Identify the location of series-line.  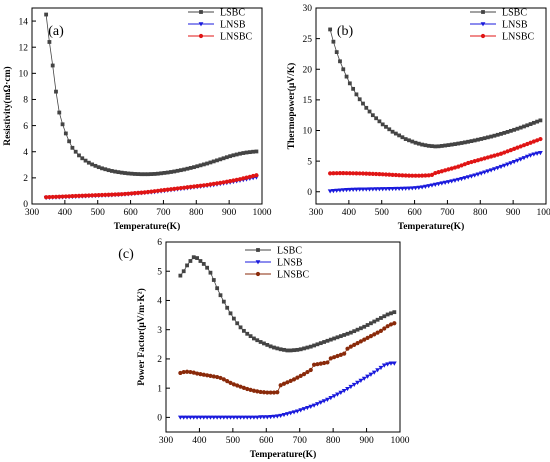
(435, 88).